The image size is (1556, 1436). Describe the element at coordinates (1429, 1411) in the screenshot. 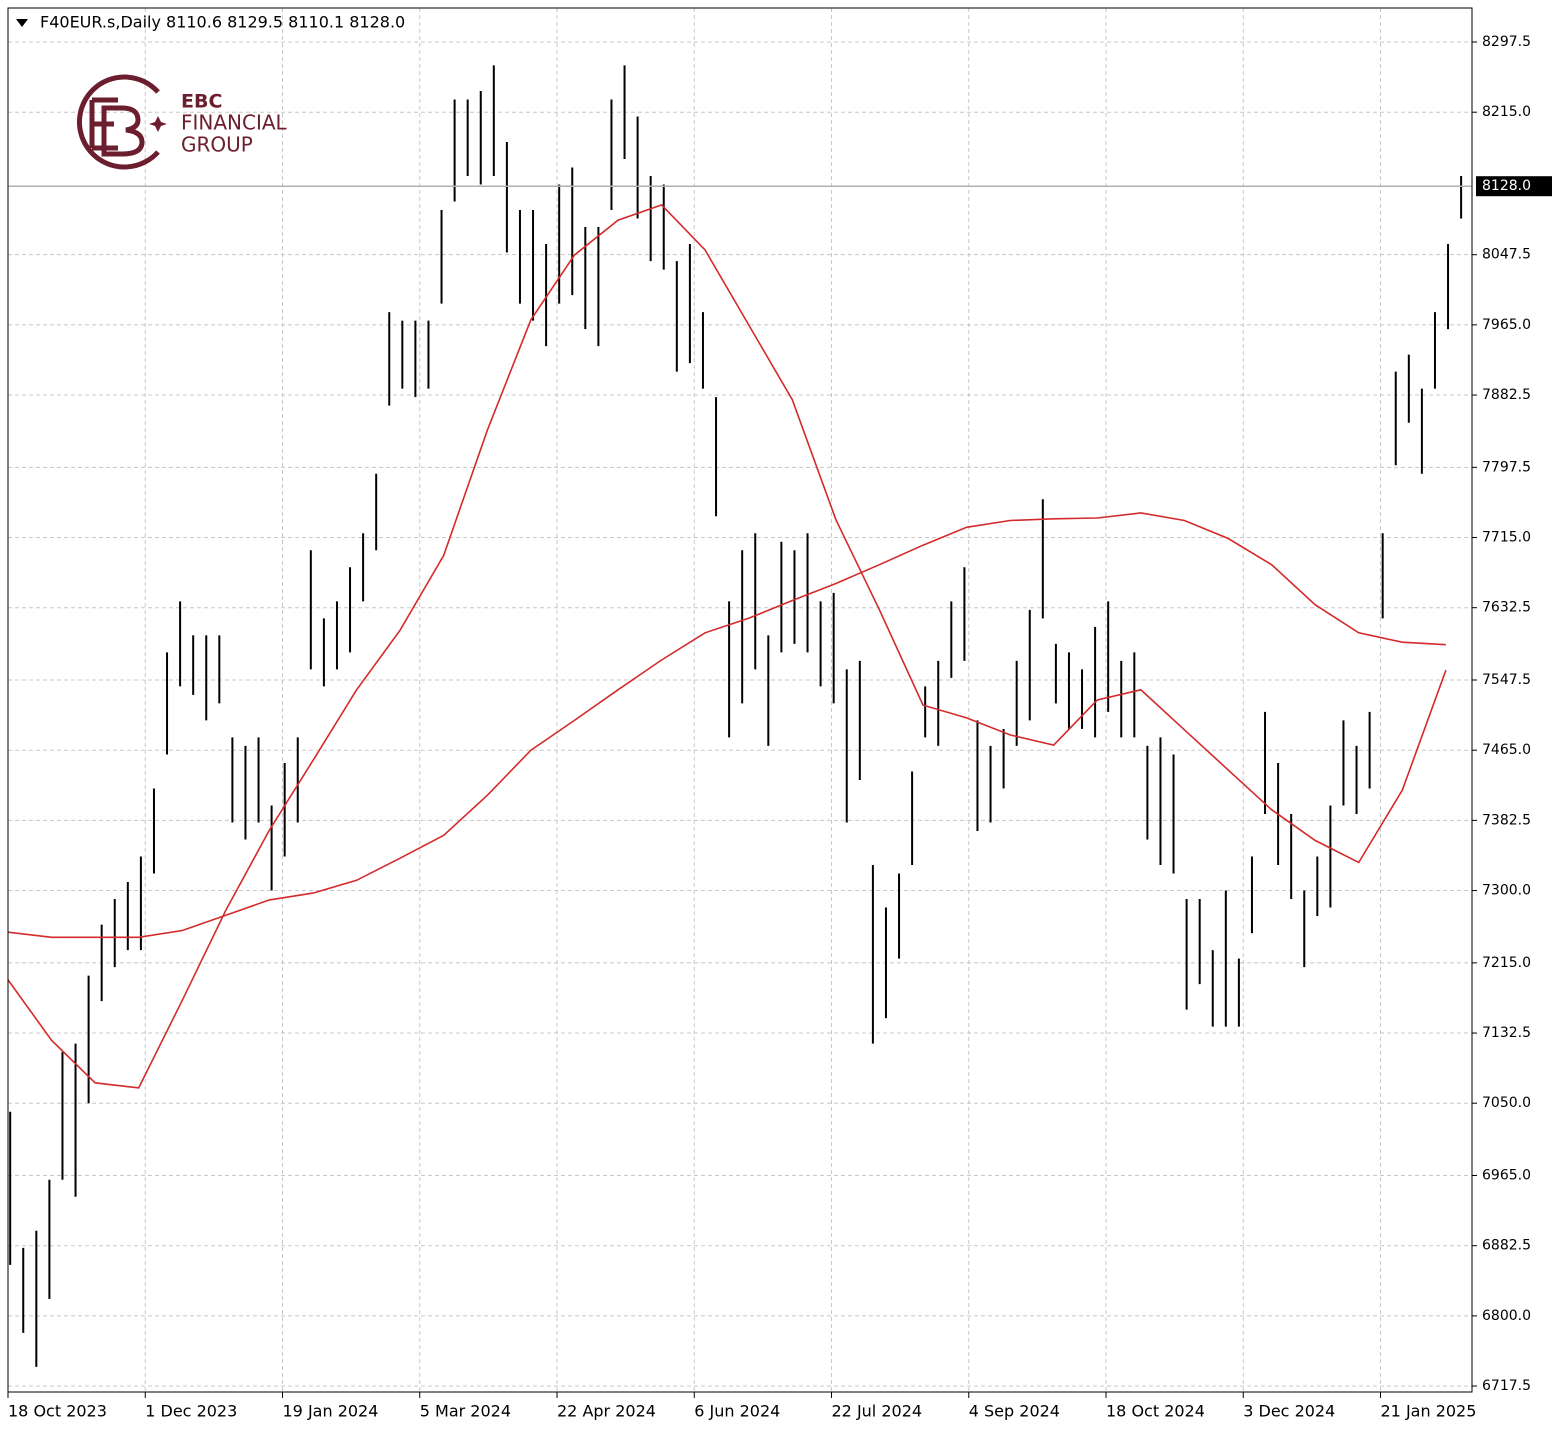

I see `x-tick-label: 21 Jan 2025` at that location.